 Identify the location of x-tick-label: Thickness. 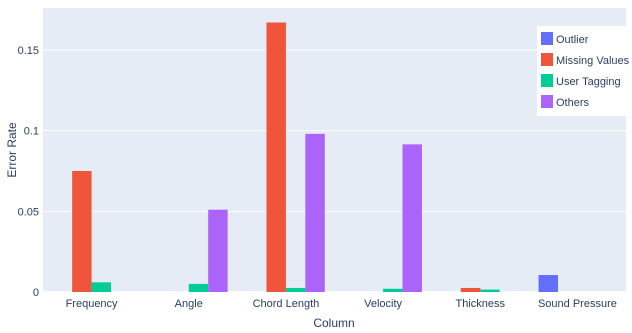
(480, 304).